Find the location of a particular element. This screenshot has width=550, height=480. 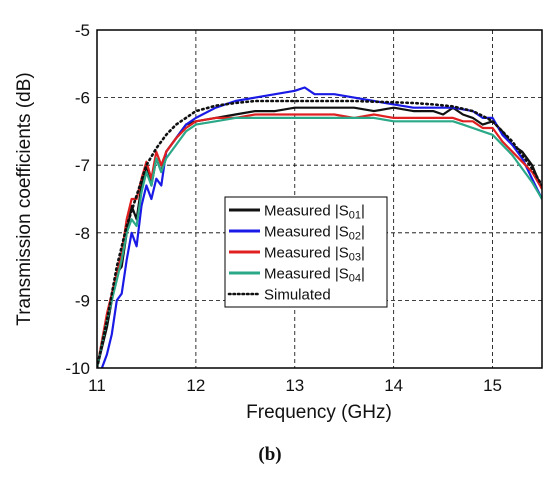

x-tick-label: 11 is located at coordinates (97, 385).